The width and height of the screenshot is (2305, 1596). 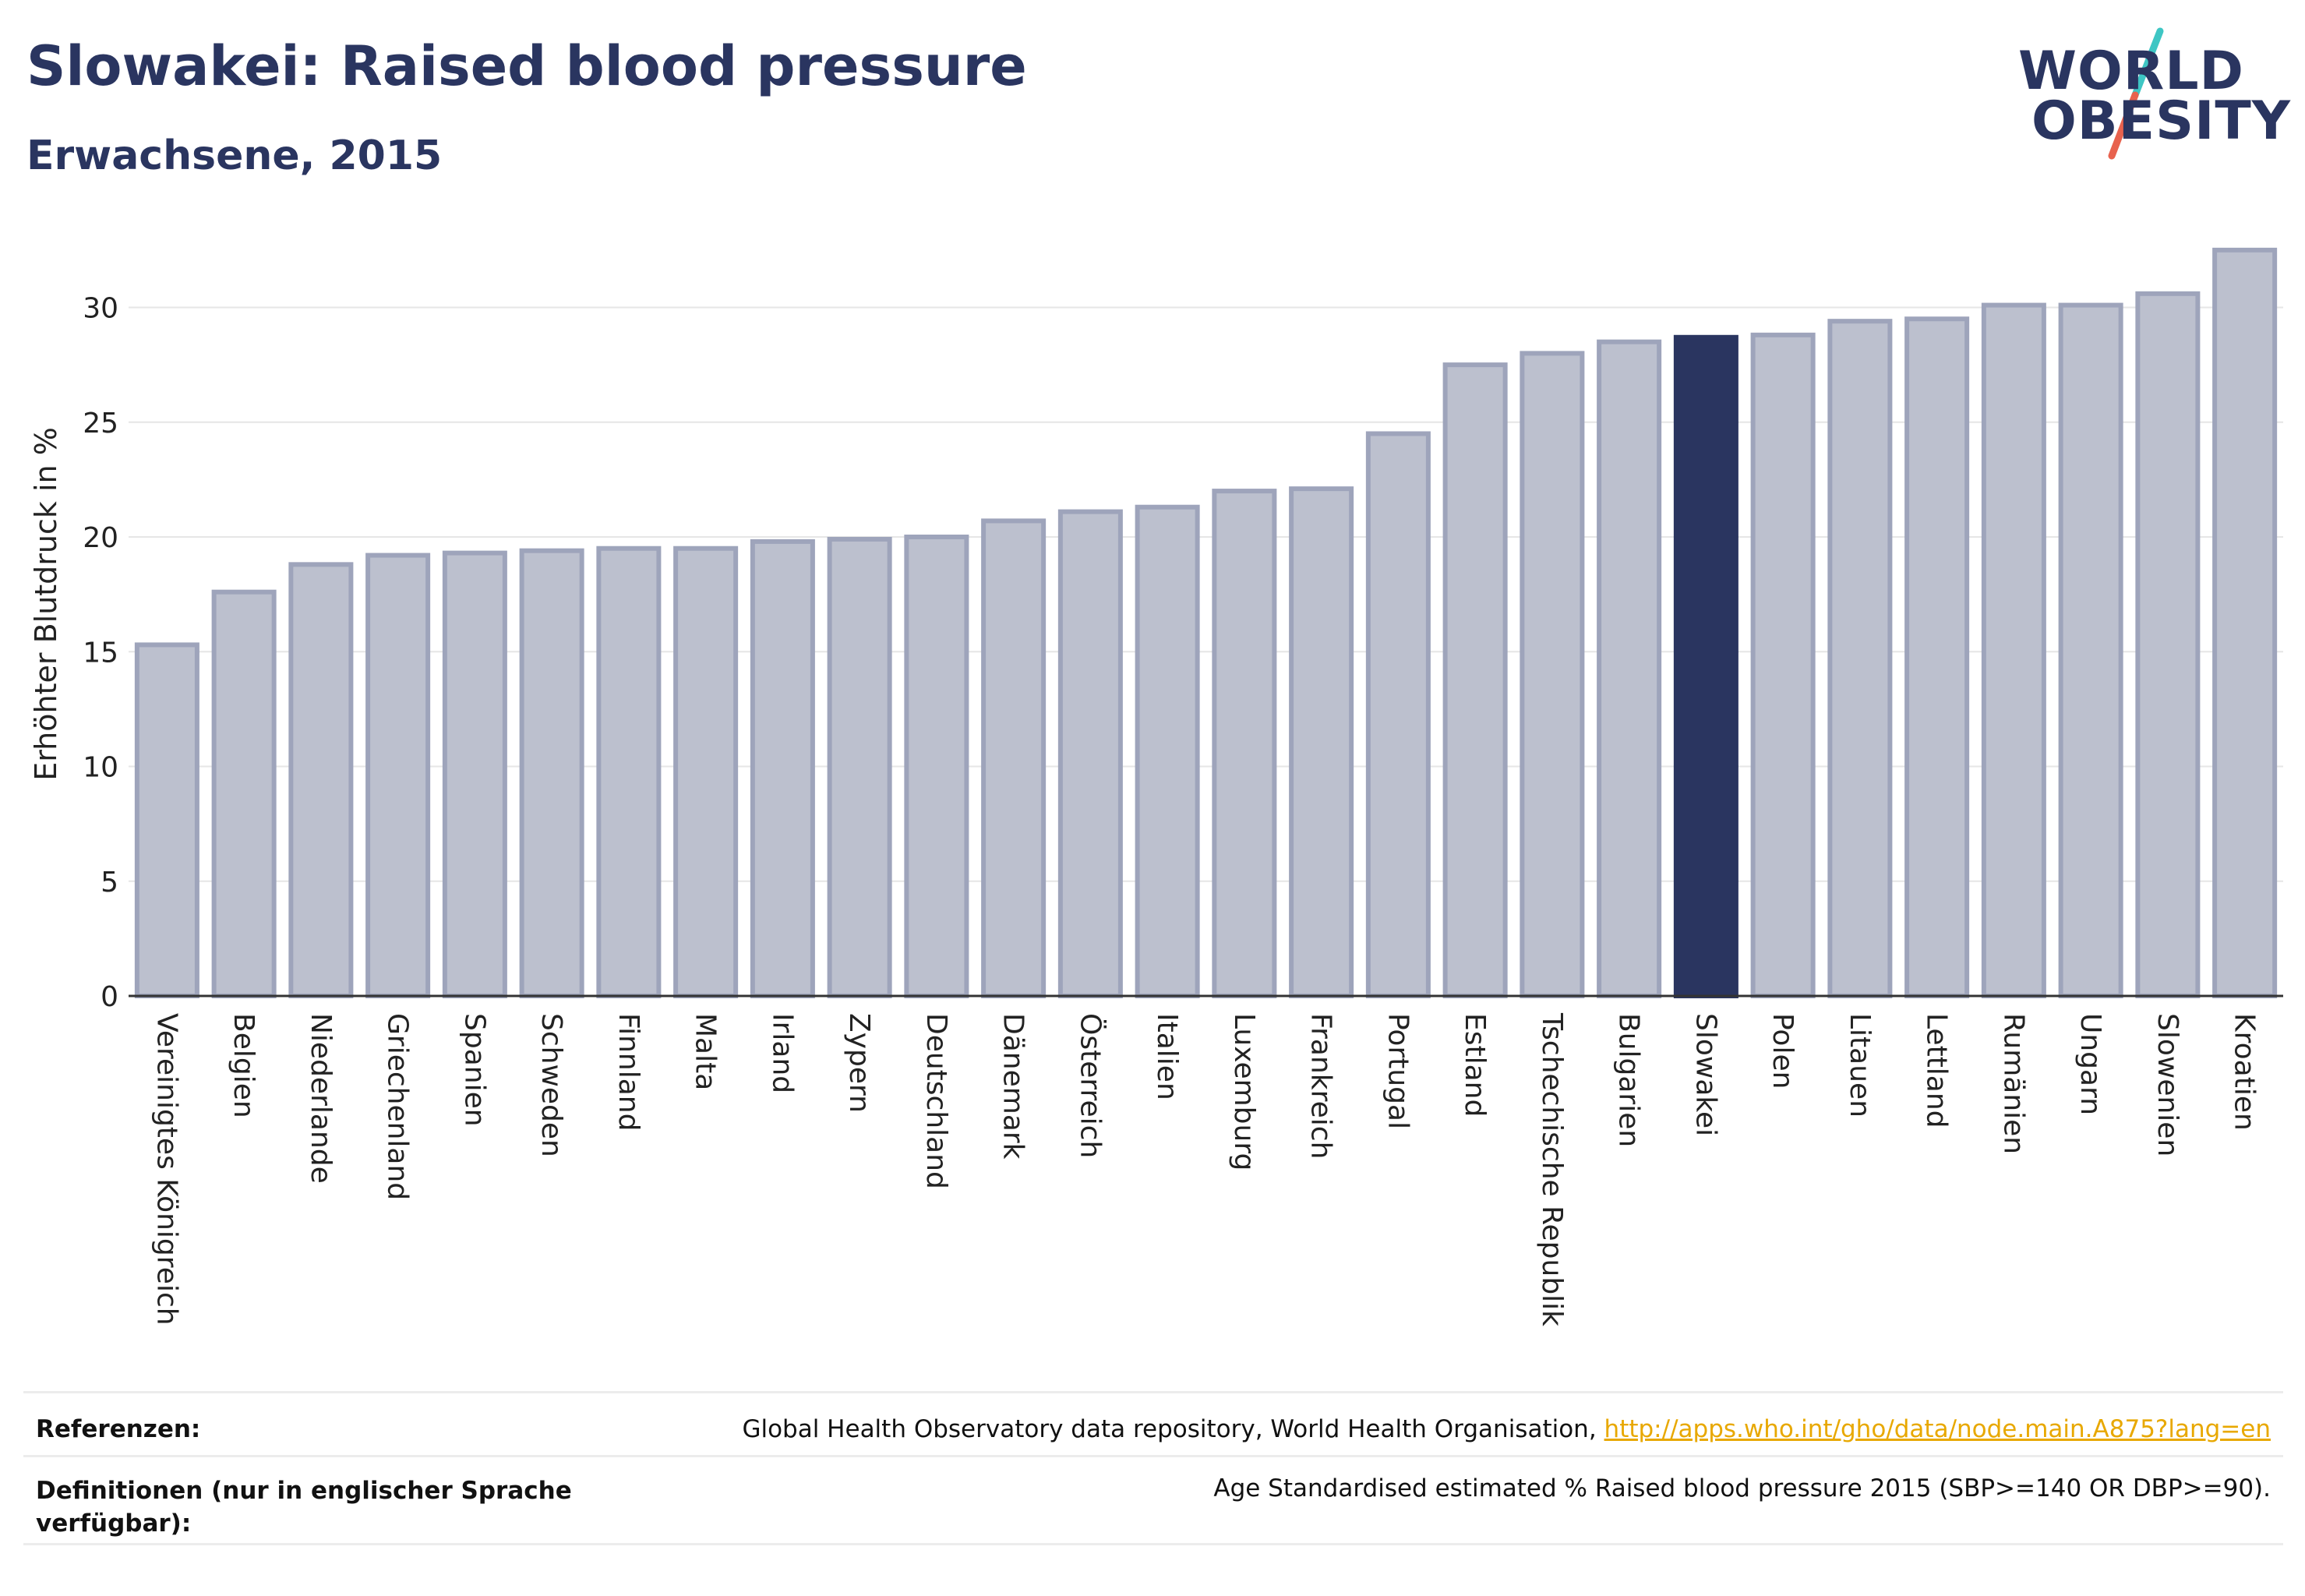 I want to click on x-tick-label: Polen, so click(x=1782, y=1051).